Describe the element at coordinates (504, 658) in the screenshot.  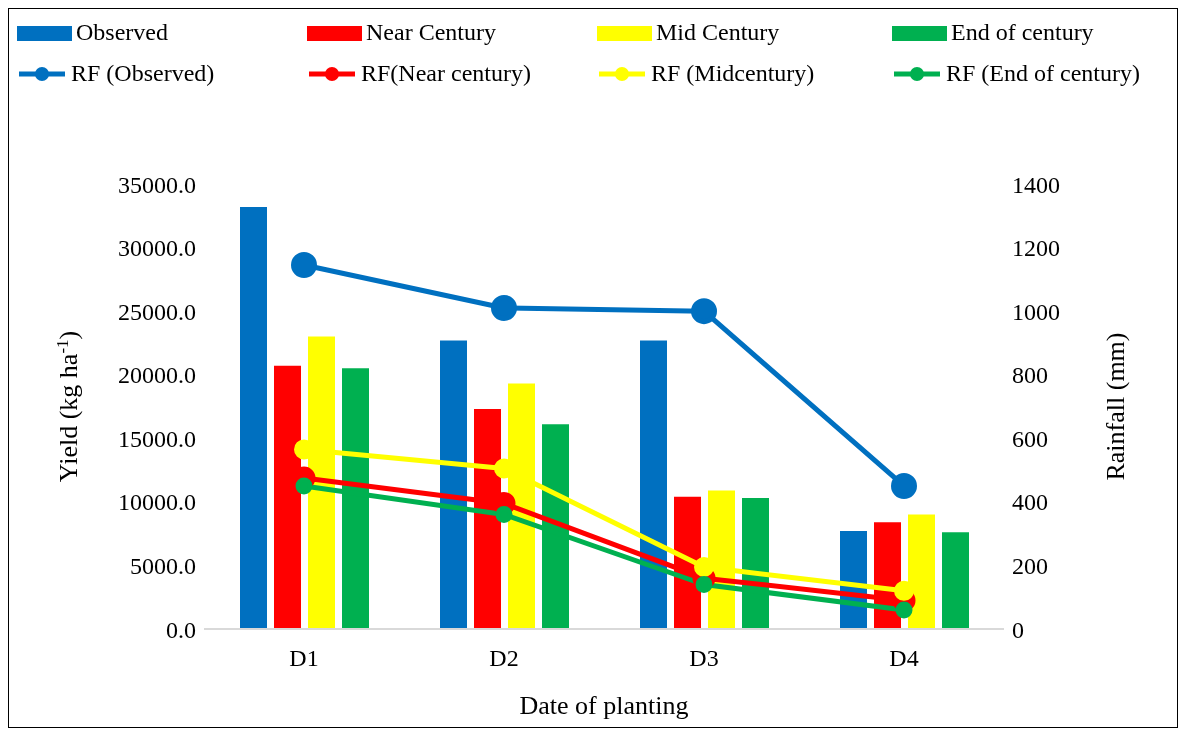
I see `x-tick-label: D2` at that location.